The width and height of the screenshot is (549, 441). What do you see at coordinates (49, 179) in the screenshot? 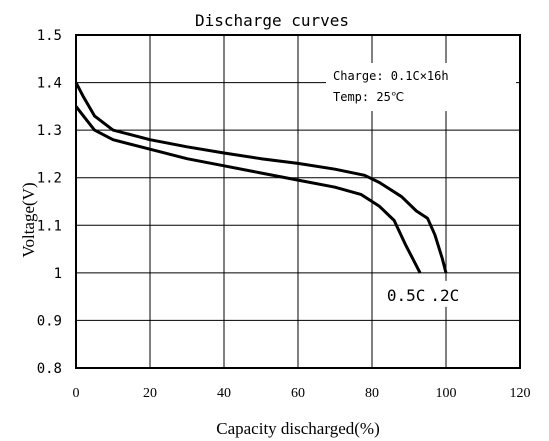
I see `y-tick-label: 1.2` at bounding box center [49, 179].